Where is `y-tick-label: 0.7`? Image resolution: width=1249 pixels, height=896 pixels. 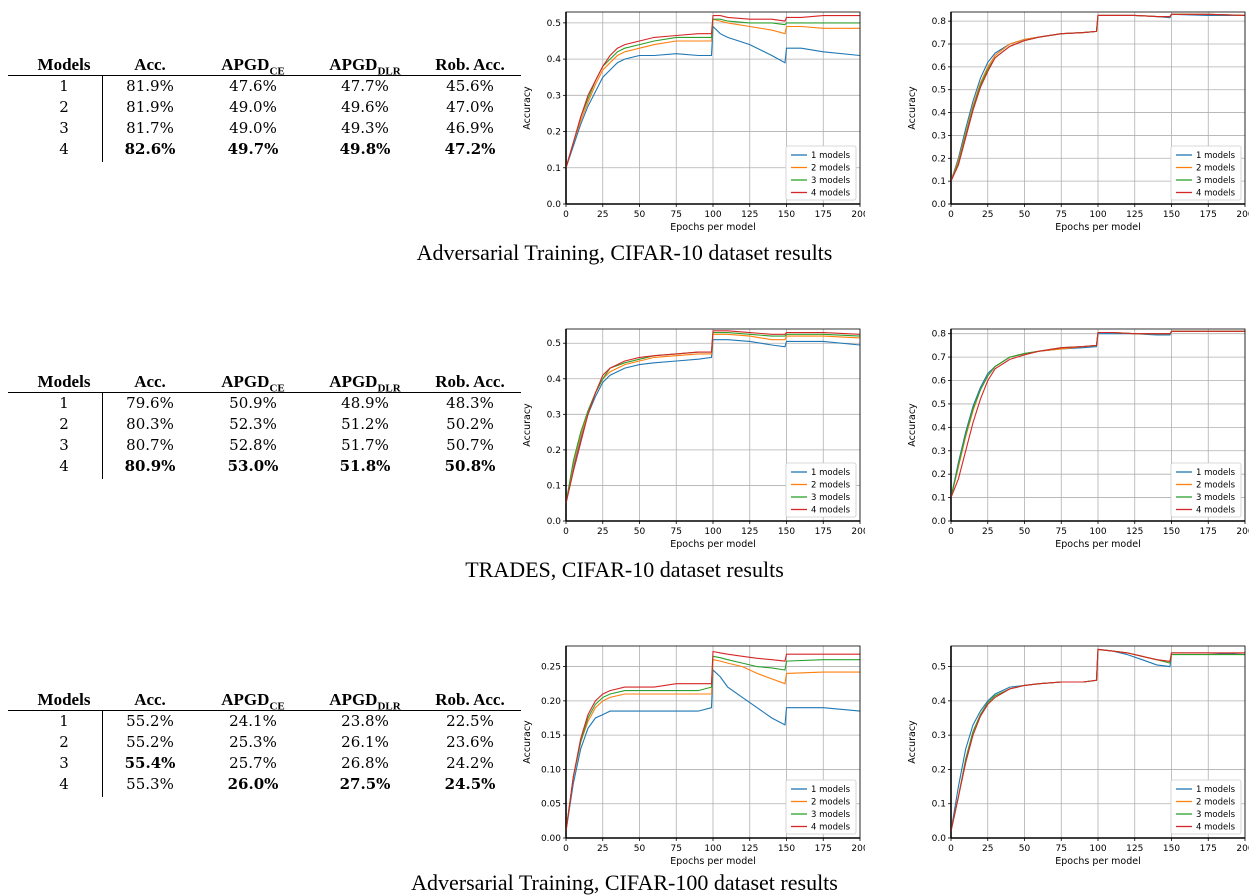
y-tick-label: 0.7 is located at coordinates (939, 45).